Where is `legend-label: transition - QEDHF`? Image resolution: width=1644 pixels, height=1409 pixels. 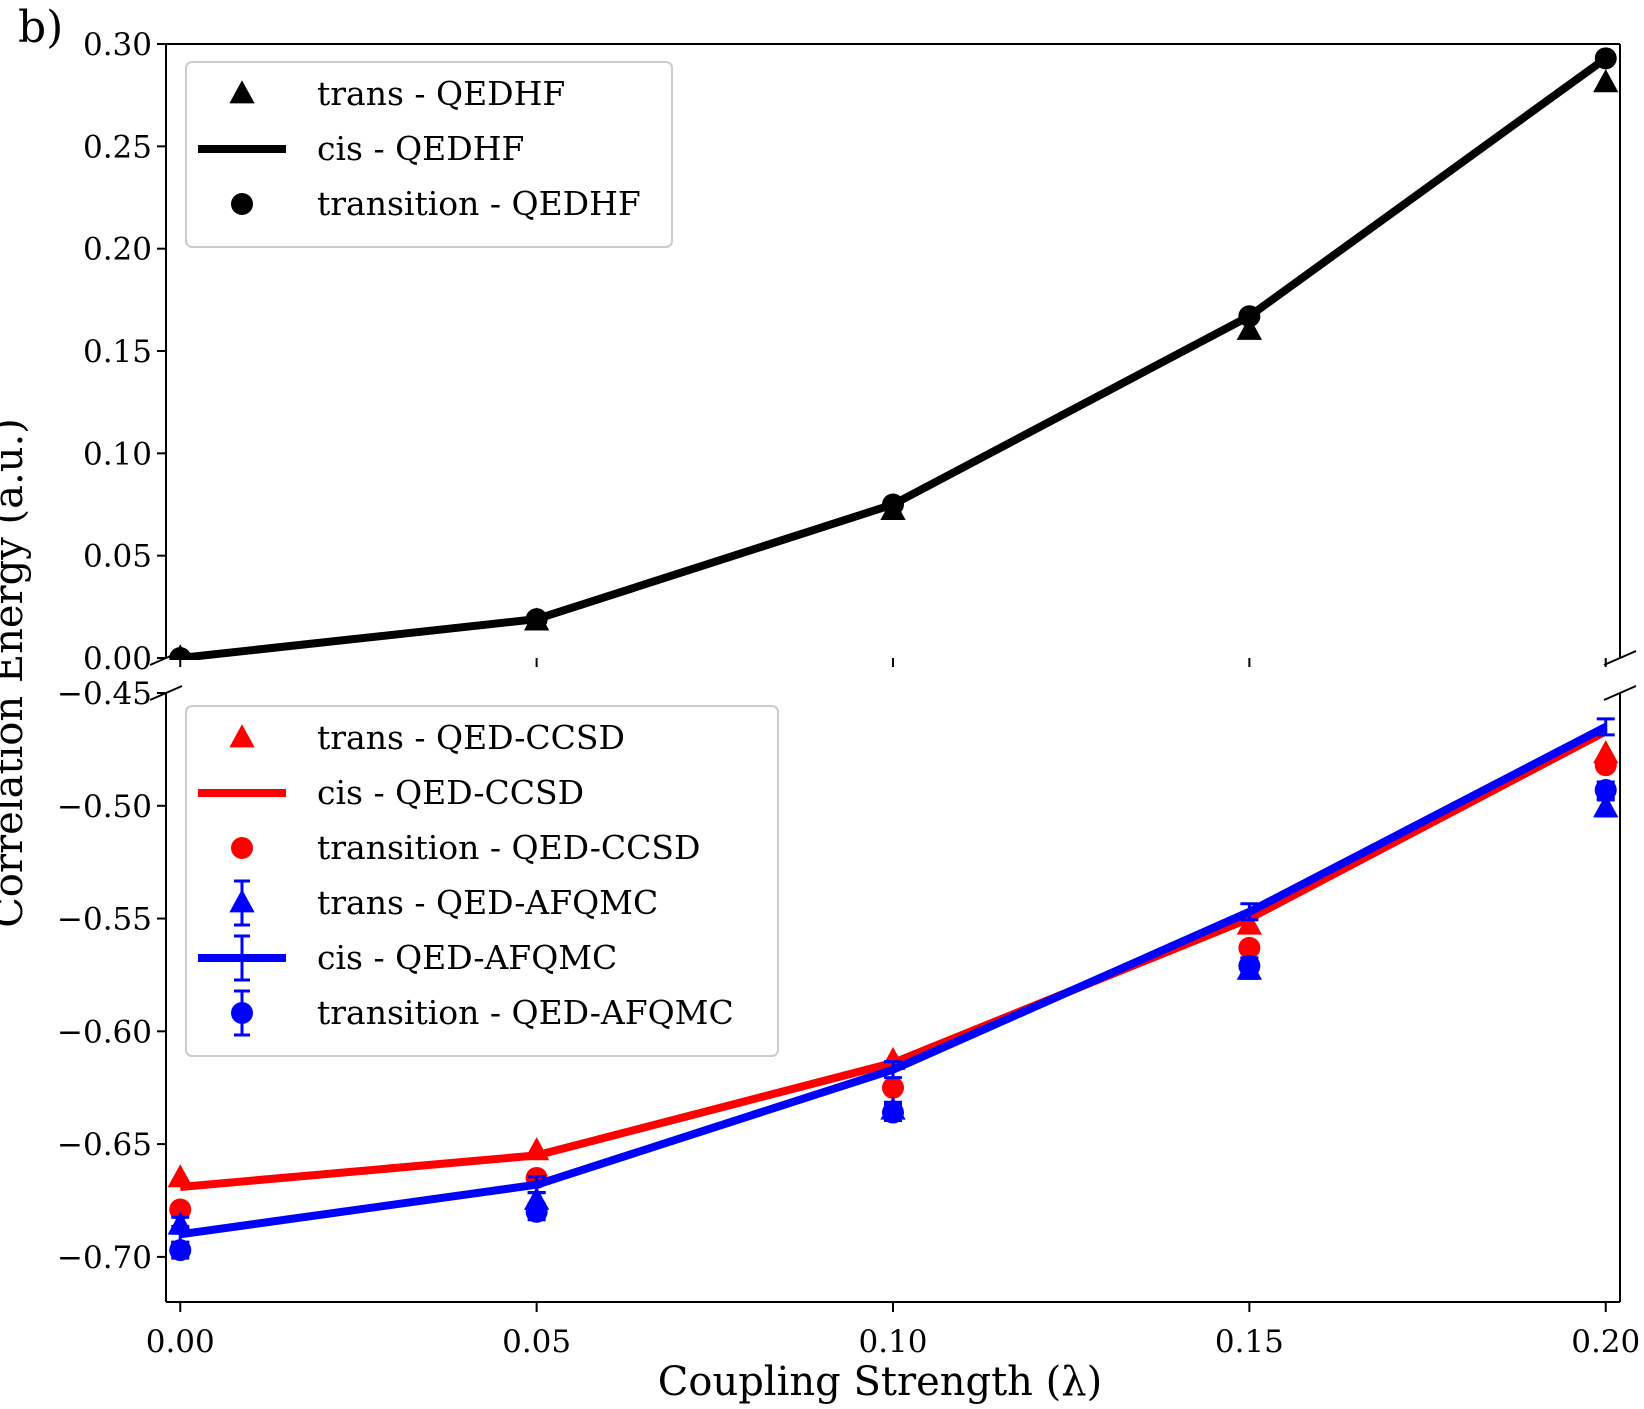
legend-label: transition - QEDHF is located at coordinates (479, 203).